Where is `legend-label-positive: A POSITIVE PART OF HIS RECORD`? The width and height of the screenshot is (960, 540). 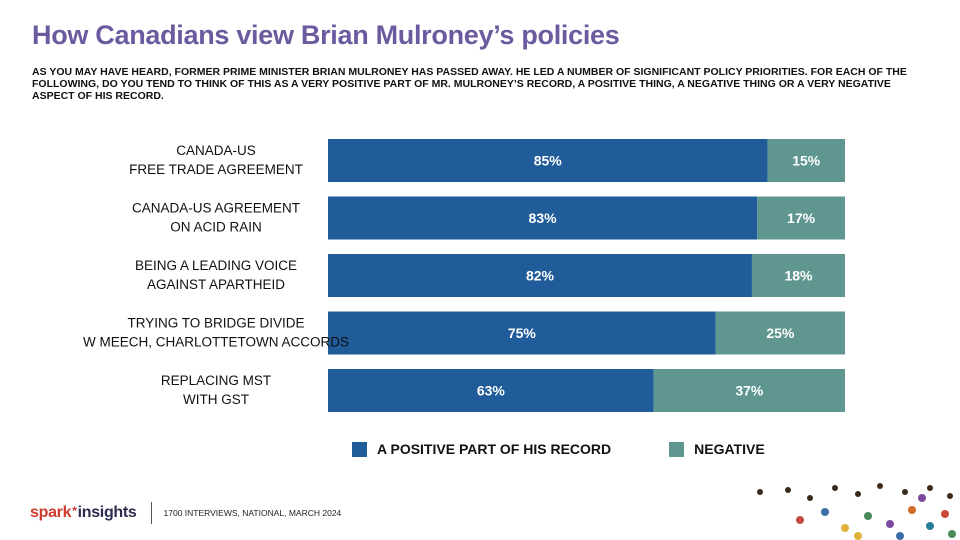 legend-label-positive: A POSITIVE PART OF HIS RECORD is located at coordinates (494, 449).